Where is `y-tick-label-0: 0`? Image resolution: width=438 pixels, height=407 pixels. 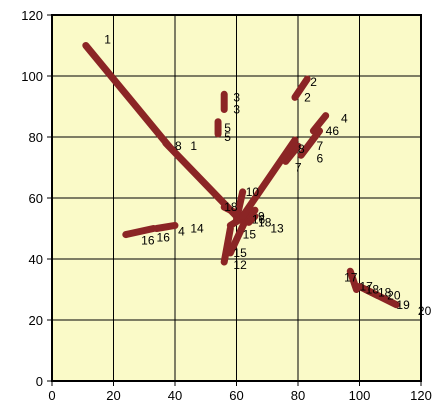 y-tick-label-0: 0 is located at coordinates (39, 381).